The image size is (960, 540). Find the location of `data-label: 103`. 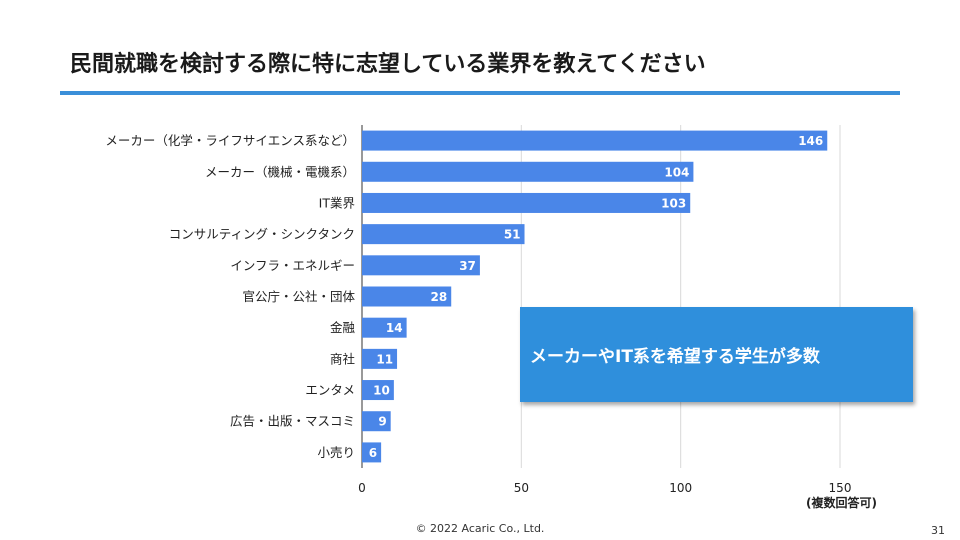

data-label: 103 is located at coordinates (673, 203).